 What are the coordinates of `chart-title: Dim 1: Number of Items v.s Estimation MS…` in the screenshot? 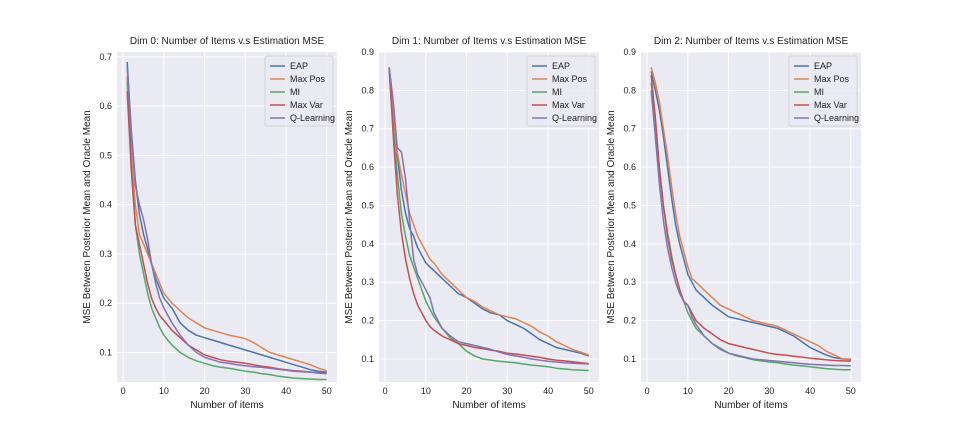 It's located at (489, 41).